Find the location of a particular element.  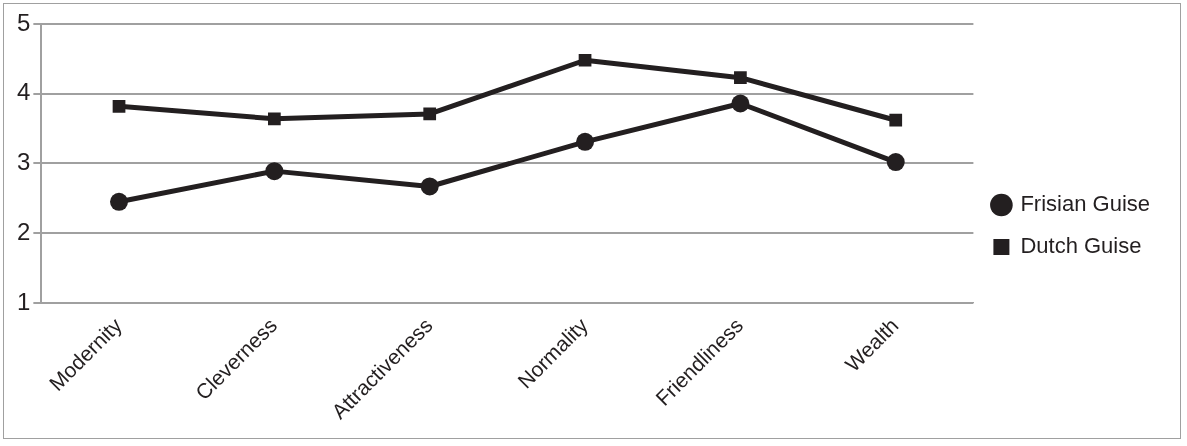

legend-label: Frisian Guise is located at coordinates (1085, 204).